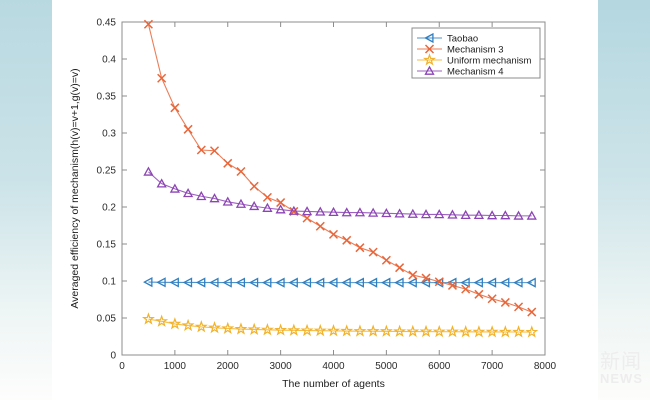 Image resolution: width=650 pixels, height=400 pixels. What do you see at coordinates (475, 71) in the screenshot?
I see `legend-label: Mechanism 4` at bounding box center [475, 71].